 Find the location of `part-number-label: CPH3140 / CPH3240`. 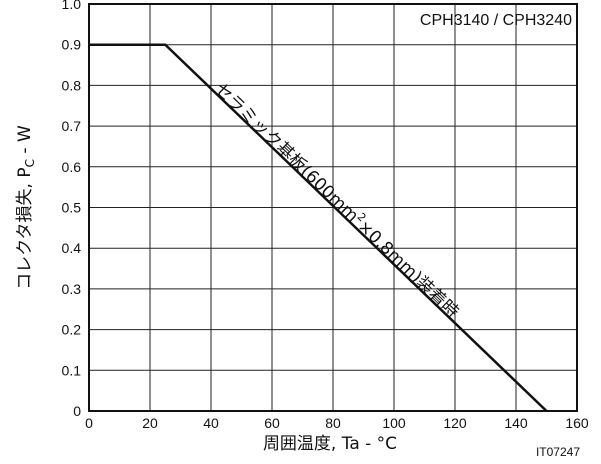

part-number-label: CPH3140 / CPH3240 is located at coordinates (496, 20).